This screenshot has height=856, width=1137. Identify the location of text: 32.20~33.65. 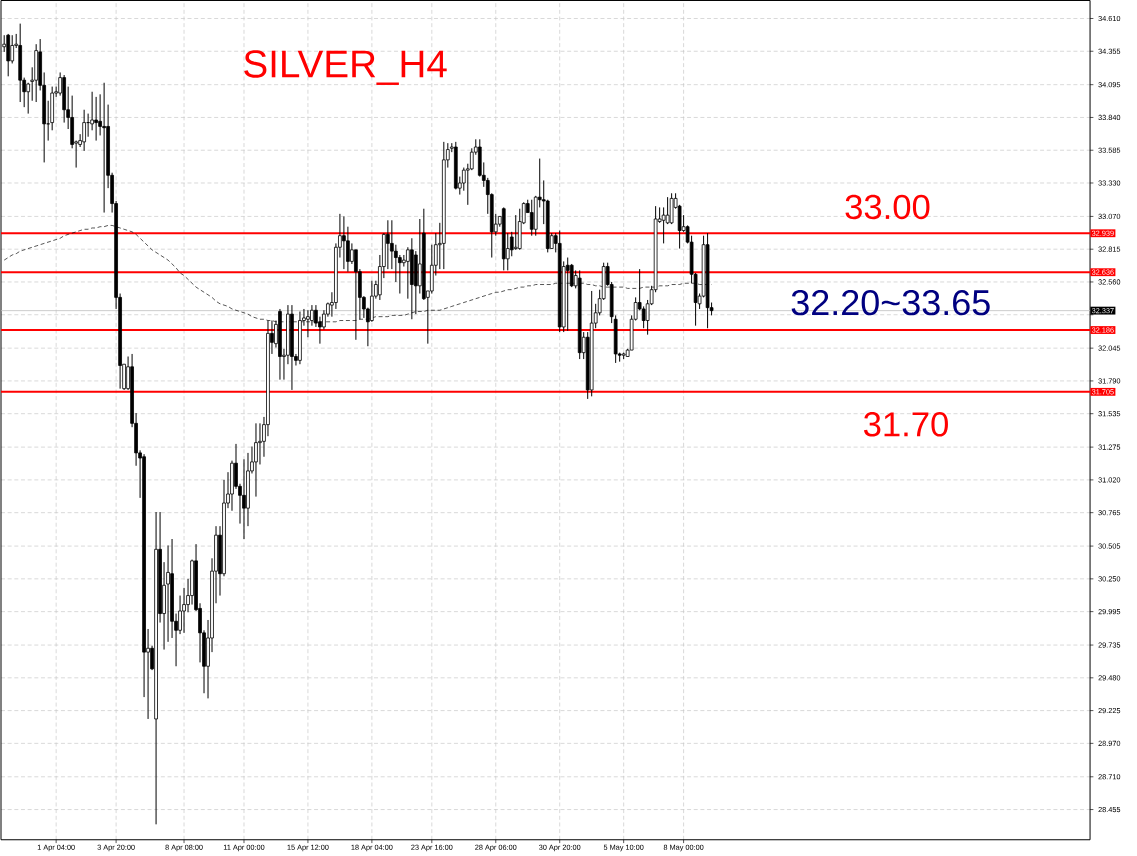
(890, 303).